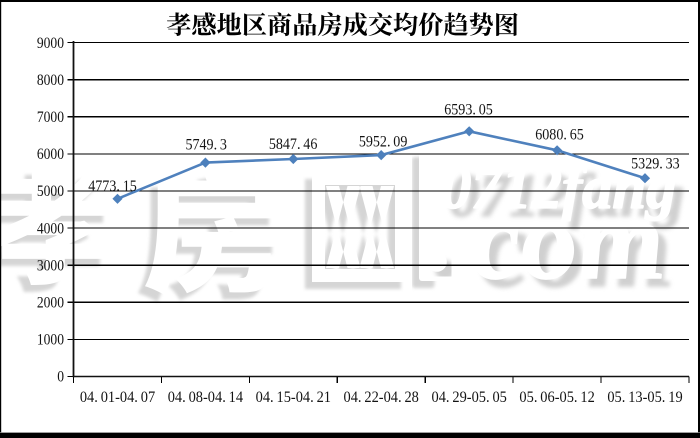 The height and width of the screenshot is (438, 700). I want to click on svg-text: 8000, so click(50, 80).